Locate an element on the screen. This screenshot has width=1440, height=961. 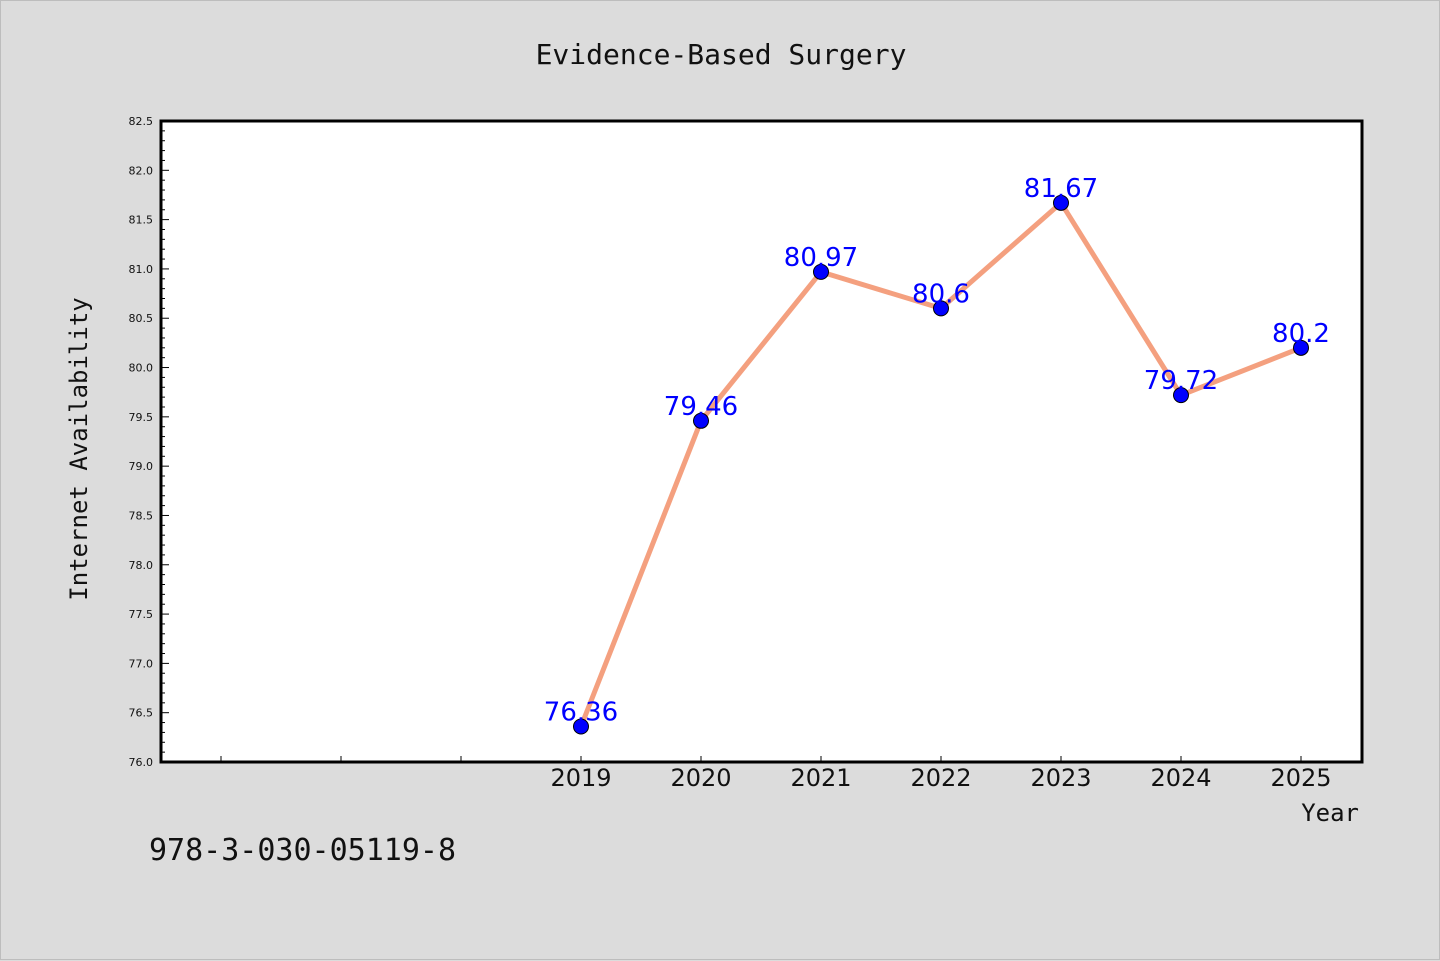
data-label: 80.6 is located at coordinates (941, 294).